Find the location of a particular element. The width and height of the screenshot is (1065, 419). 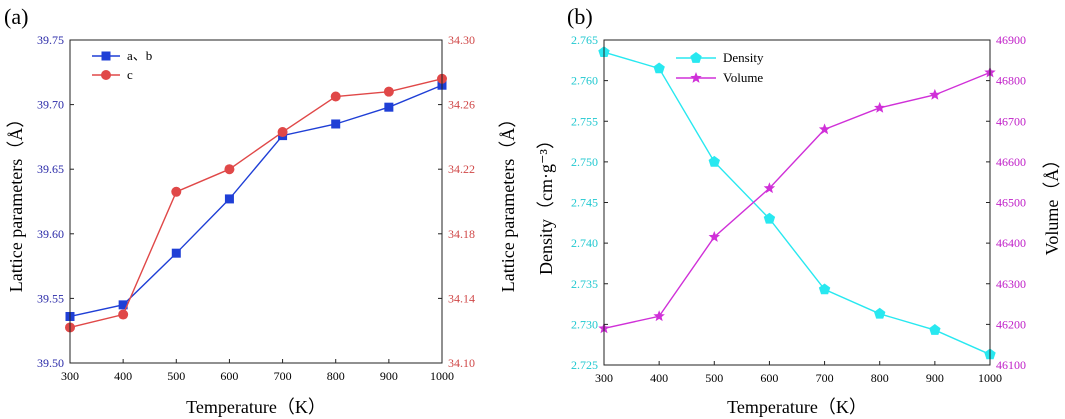

panel-b-legend: Density Volume is located at coordinates (720, 67).